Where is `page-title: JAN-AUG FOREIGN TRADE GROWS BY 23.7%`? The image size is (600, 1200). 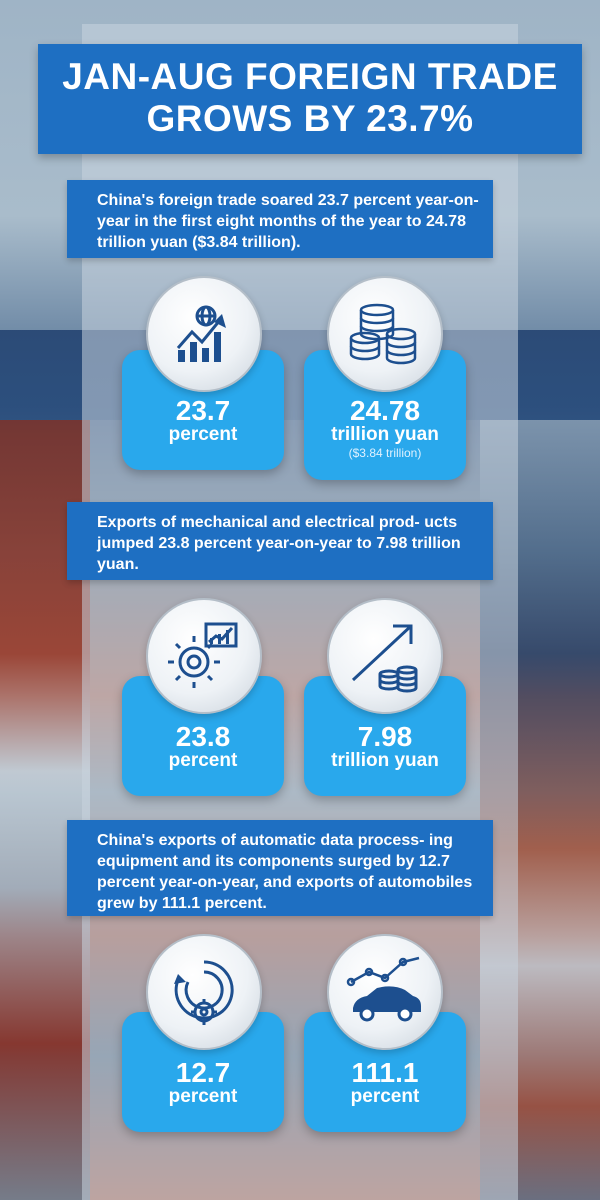 page-title: JAN-AUG FOREIGN TRADE GROWS BY 23.7% is located at coordinates (310, 98).